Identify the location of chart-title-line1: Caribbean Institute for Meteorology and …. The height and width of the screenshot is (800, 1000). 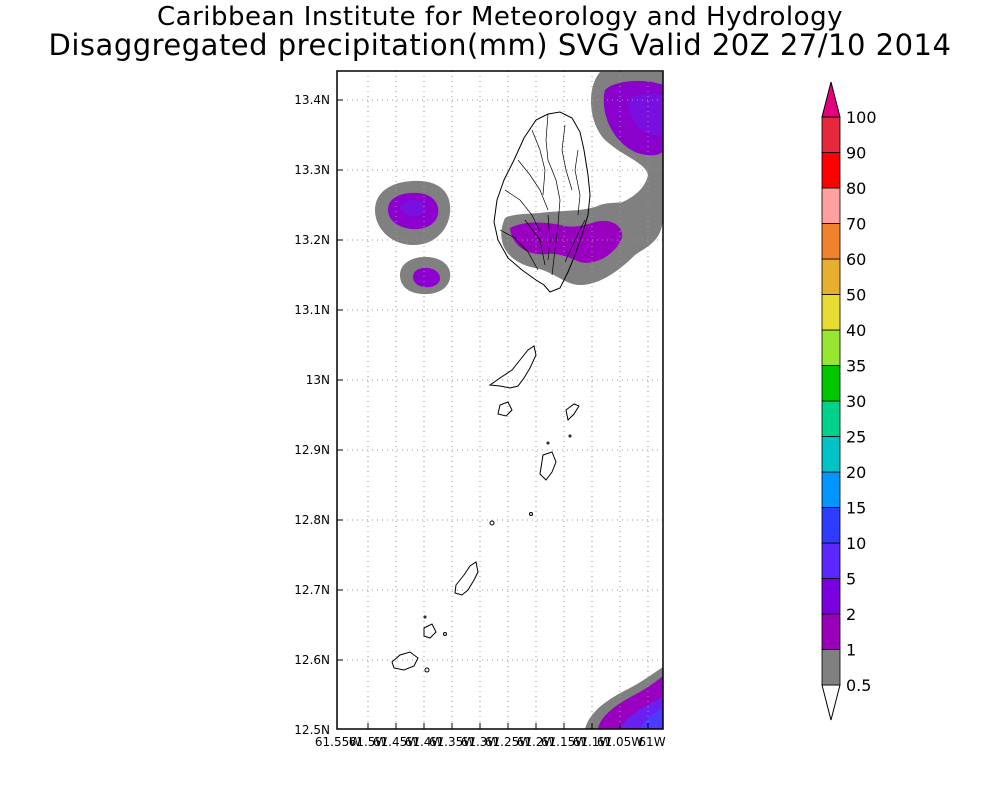
(500, 17).